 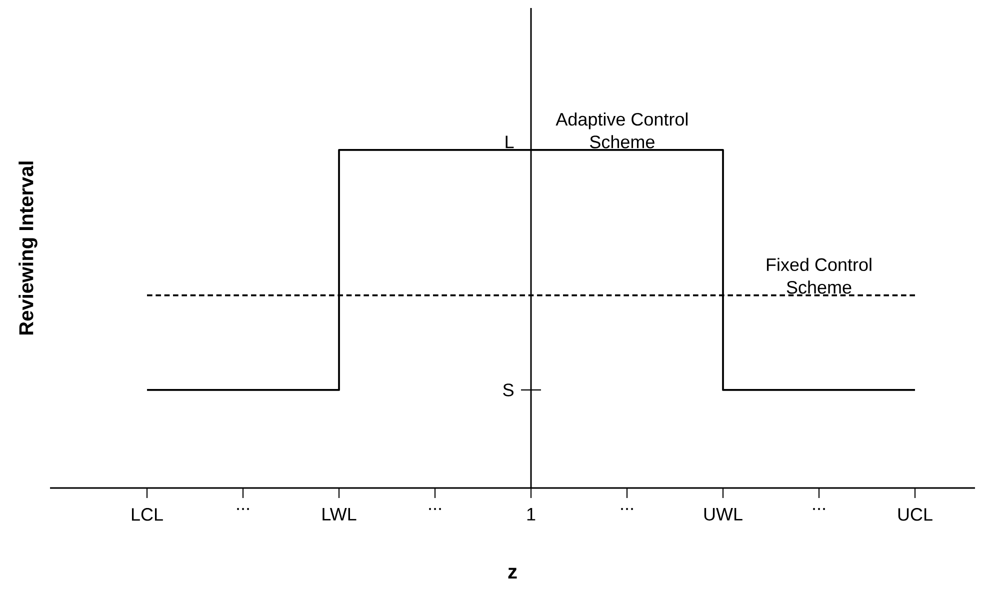 What do you see at coordinates (915, 514) in the screenshot?
I see `x-tick-label: UCL` at bounding box center [915, 514].